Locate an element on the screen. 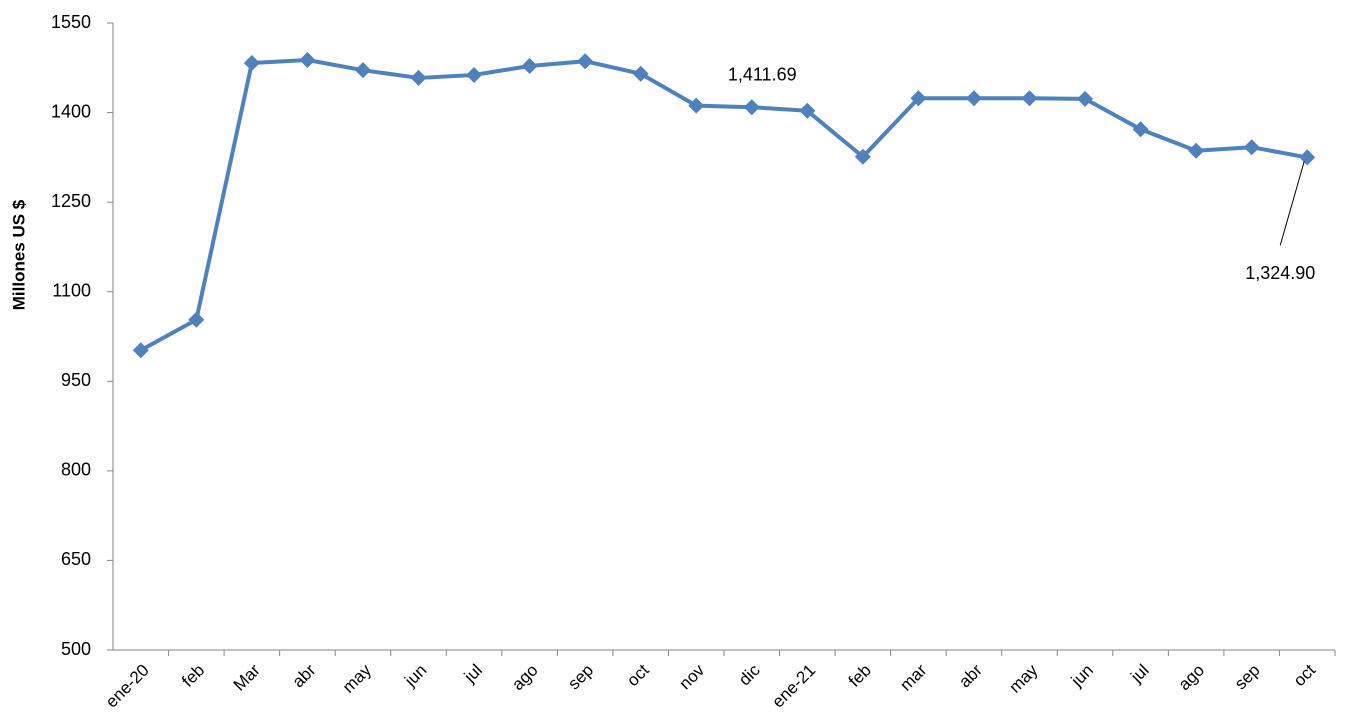 This screenshot has width=1345, height=720. y-tick-label: 800 is located at coordinates (76, 470).